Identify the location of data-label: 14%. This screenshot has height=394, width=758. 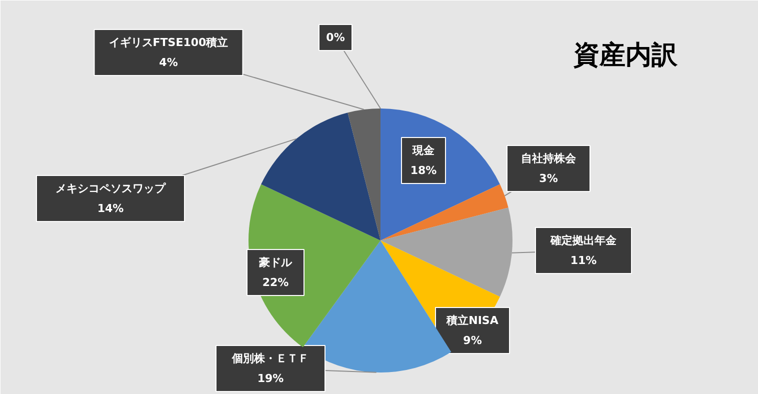
(110, 208).